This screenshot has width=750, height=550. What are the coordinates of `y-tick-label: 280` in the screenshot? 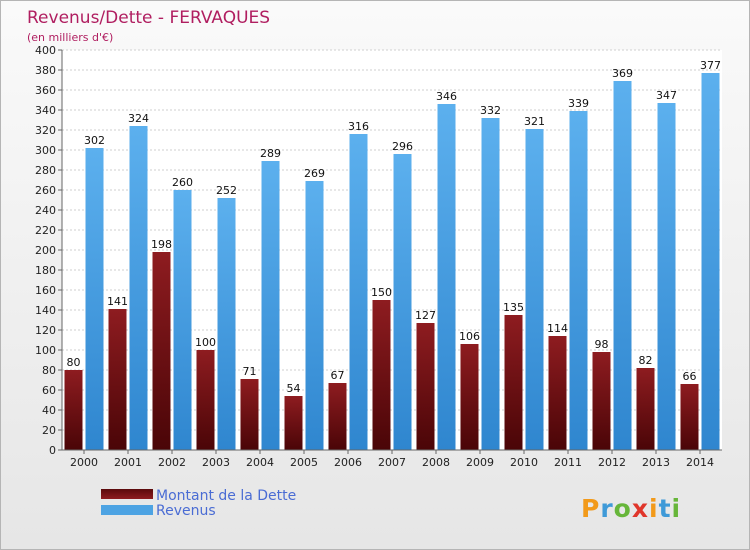 It's located at (45, 170).